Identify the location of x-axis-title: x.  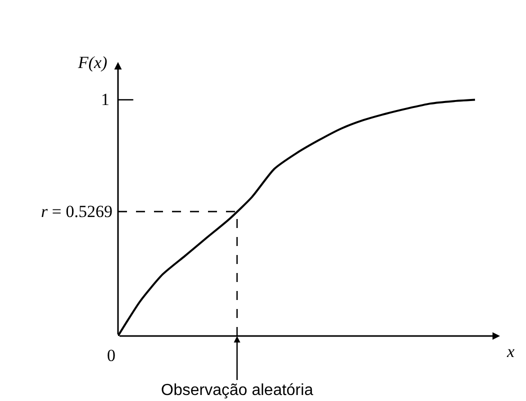
(510, 351).